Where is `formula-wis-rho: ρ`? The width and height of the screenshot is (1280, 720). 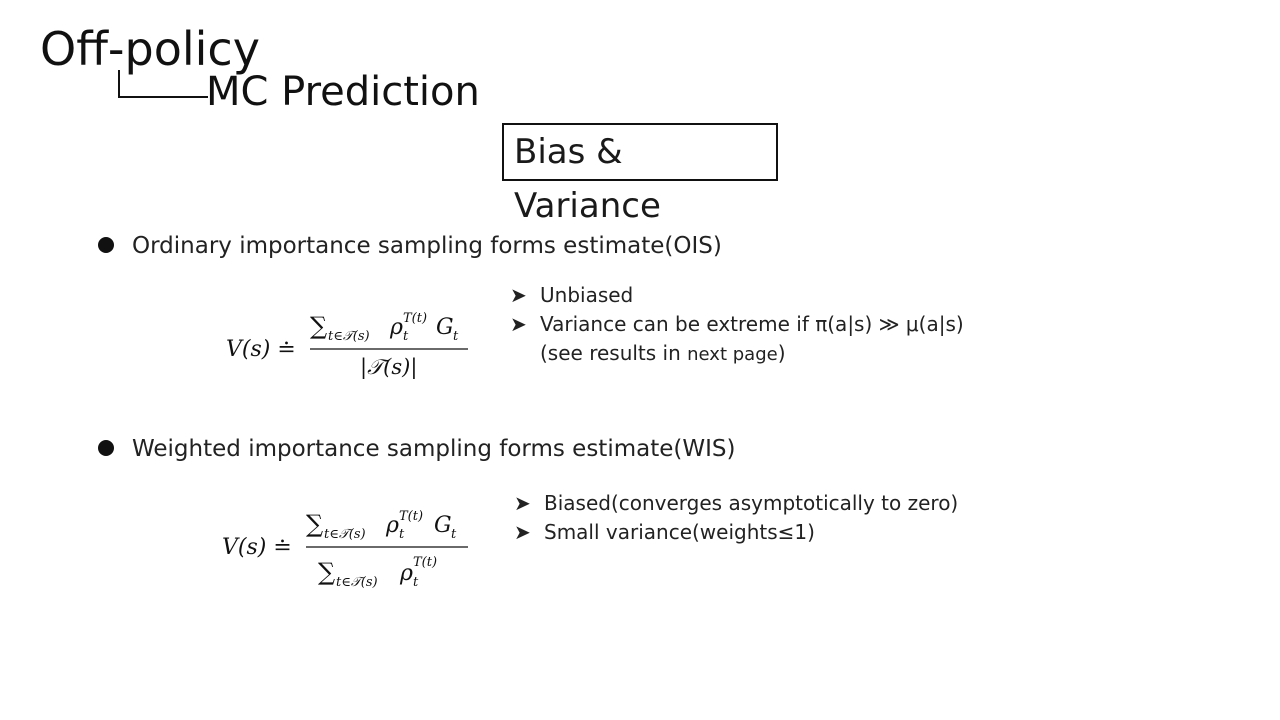 formula-wis-rho: ρ is located at coordinates (392, 525).